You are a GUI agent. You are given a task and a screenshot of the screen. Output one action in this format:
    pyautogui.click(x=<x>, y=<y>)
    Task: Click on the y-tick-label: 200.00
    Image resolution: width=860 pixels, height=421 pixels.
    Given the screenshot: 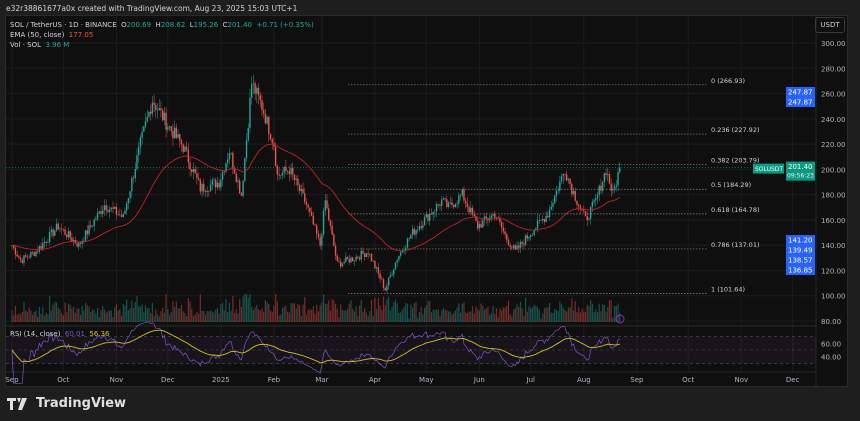 What is the action you would take?
    pyautogui.click(x=833, y=170)
    